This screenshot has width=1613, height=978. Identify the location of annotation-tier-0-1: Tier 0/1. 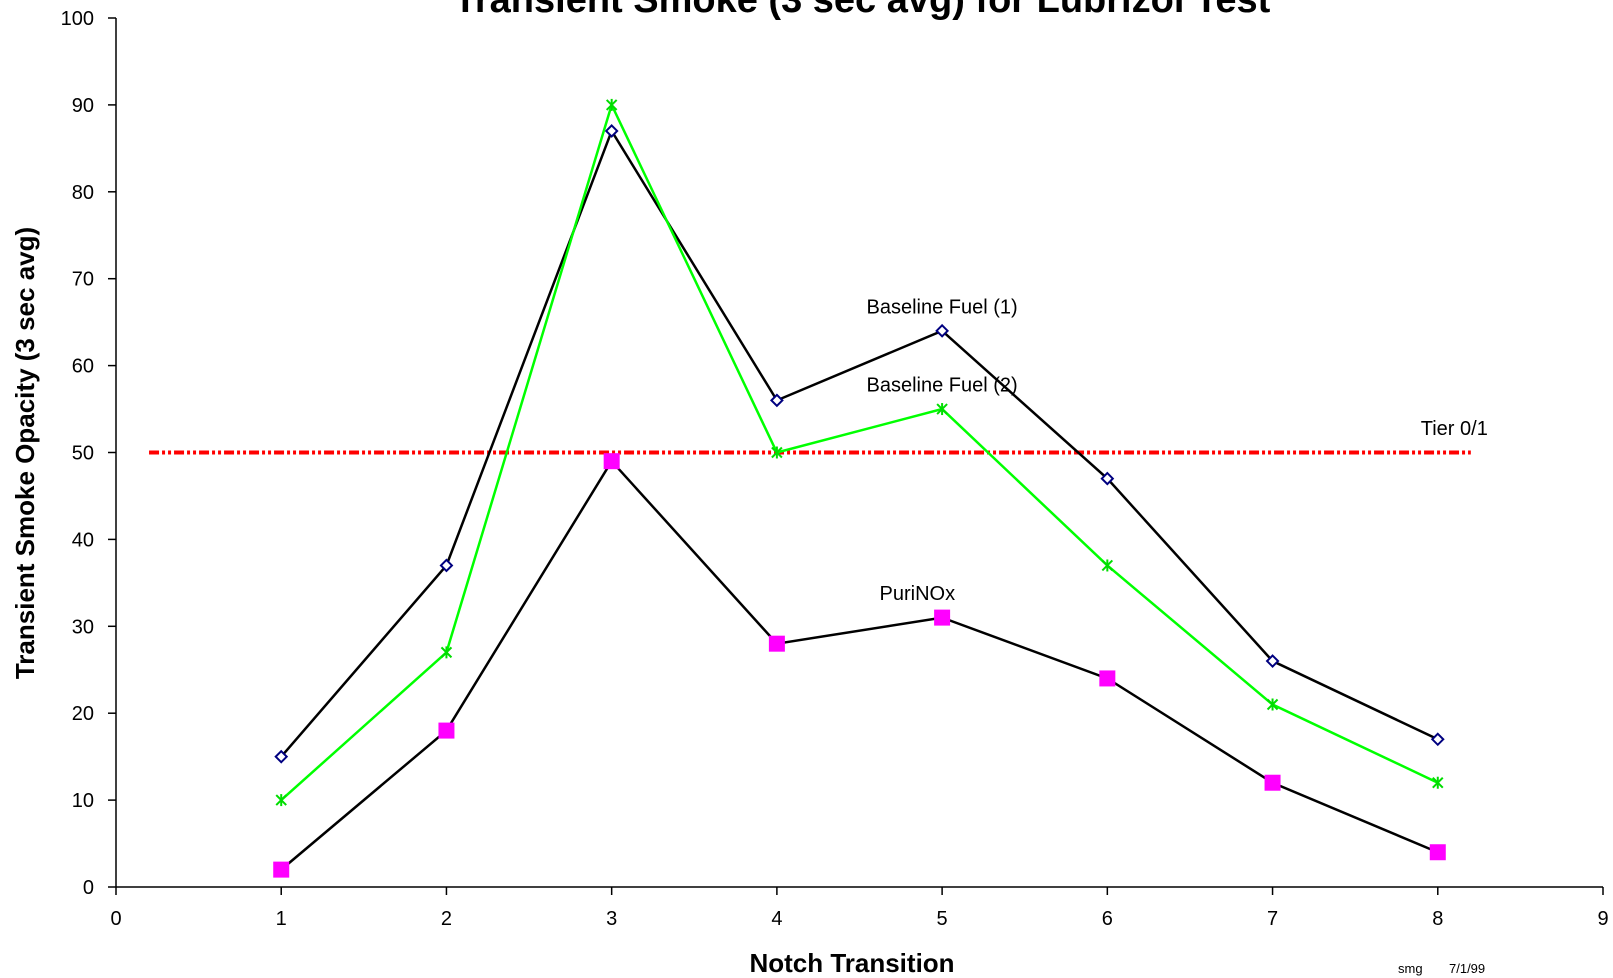
(1454, 429).